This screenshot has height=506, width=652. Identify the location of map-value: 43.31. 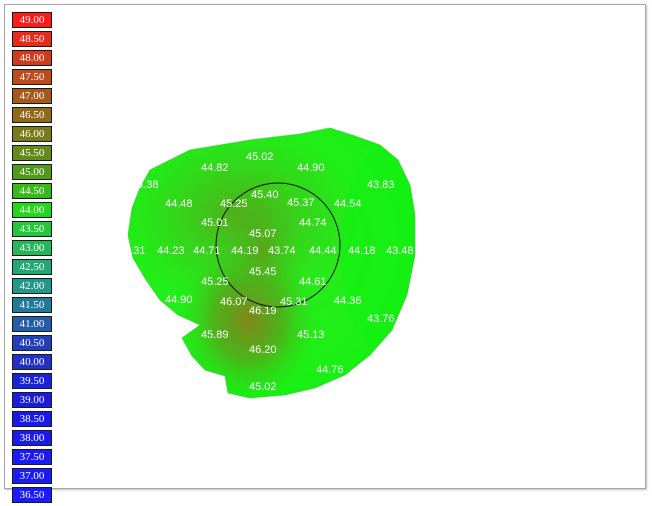
(132, 251).